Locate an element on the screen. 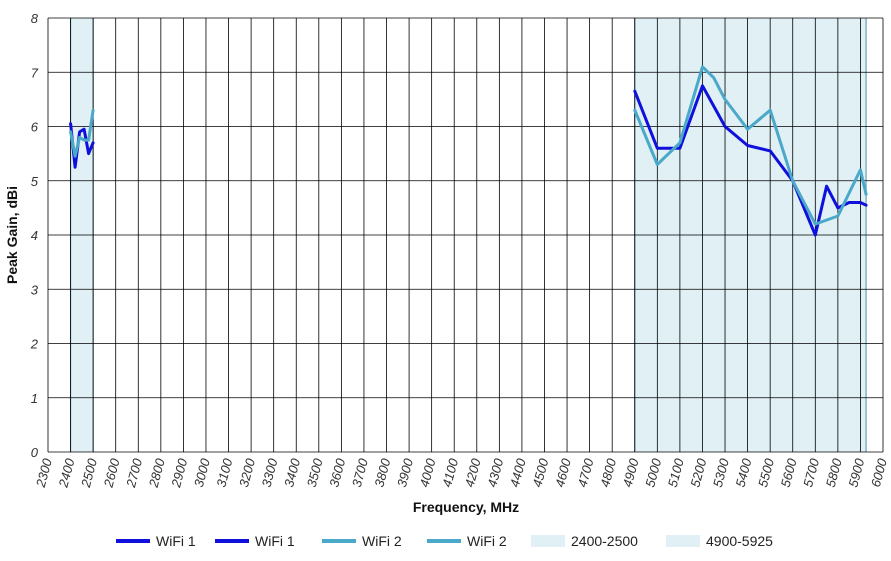 This screenshot has height=561, width=891. y-axis-title: Peak Gain, dBi is located at coordinates (12, 235).